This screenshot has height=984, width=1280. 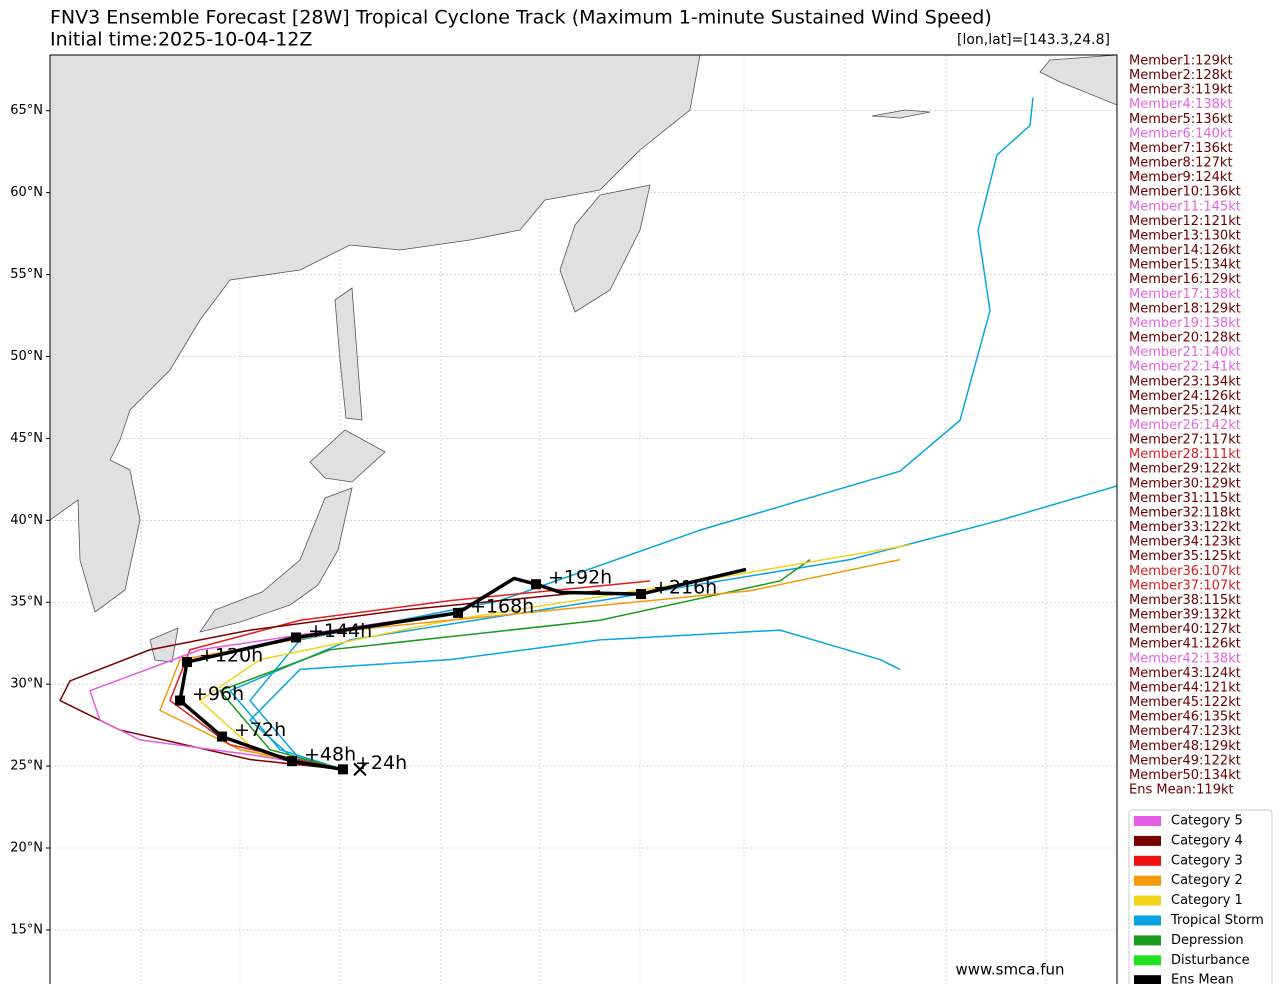 What do you see at coordinates (276, 560) in the screenshot?
I see `honshu` at bounding box center [276, 560].